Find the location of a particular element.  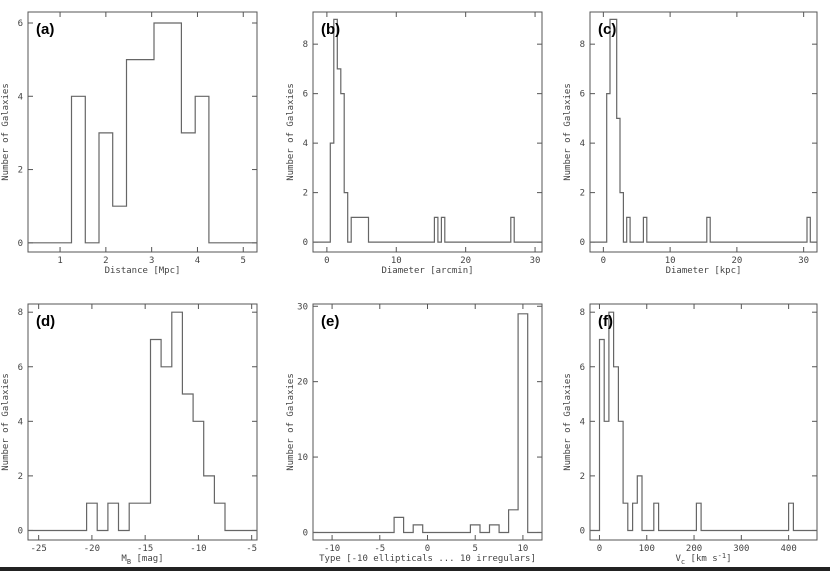

y-tick-label: 30 is located at coordinates (302, 307).